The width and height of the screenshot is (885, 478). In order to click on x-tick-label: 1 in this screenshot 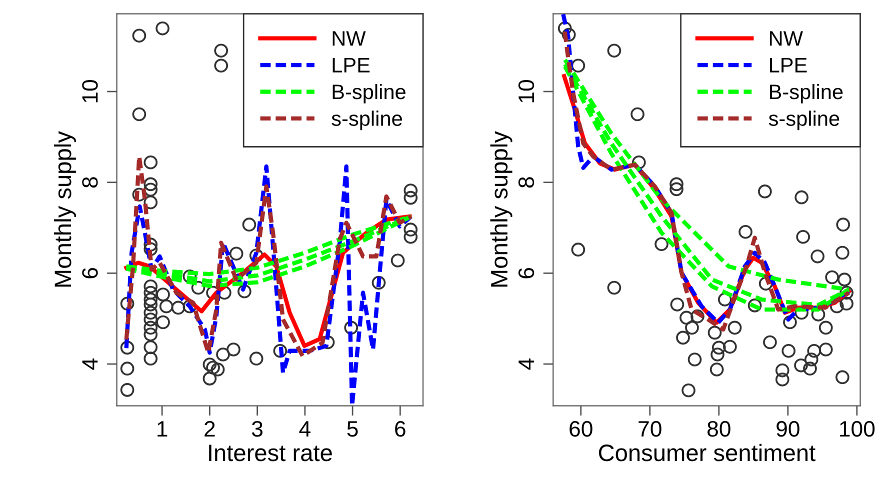, I will do `click(163, 429)`.